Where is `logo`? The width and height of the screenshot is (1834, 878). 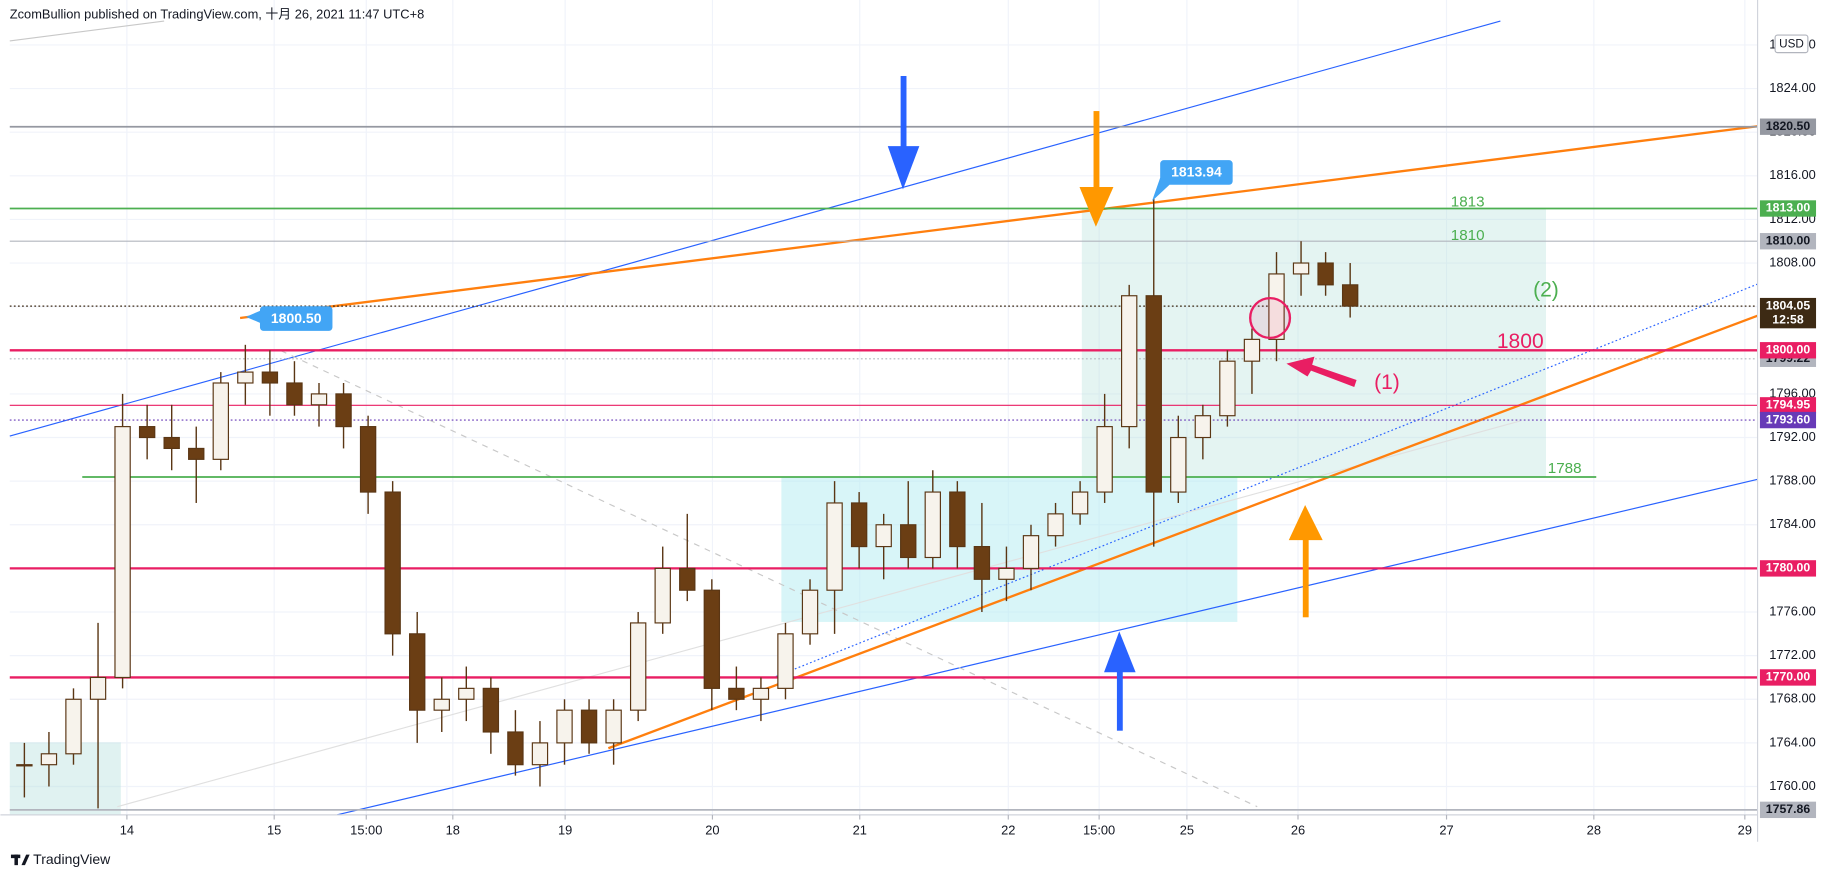
logo is located at coordinates (20, 860).